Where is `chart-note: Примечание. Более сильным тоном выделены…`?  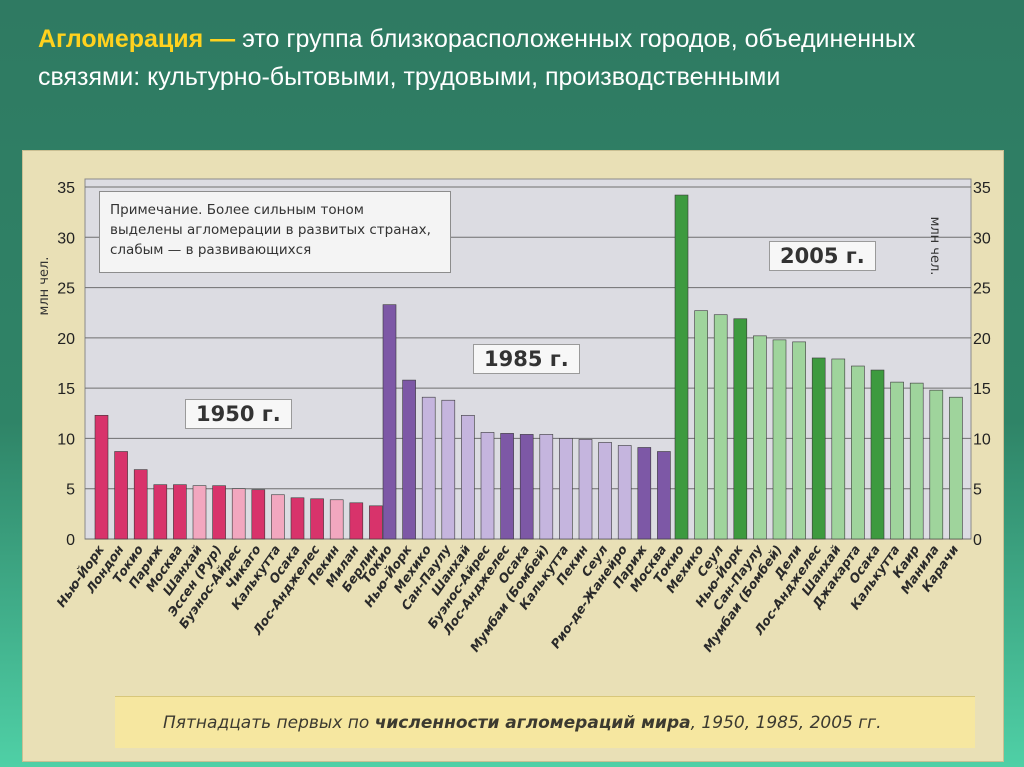 chart-note: Примечание. Более сильным тоном выделены… is located at coordinates (275, 232).